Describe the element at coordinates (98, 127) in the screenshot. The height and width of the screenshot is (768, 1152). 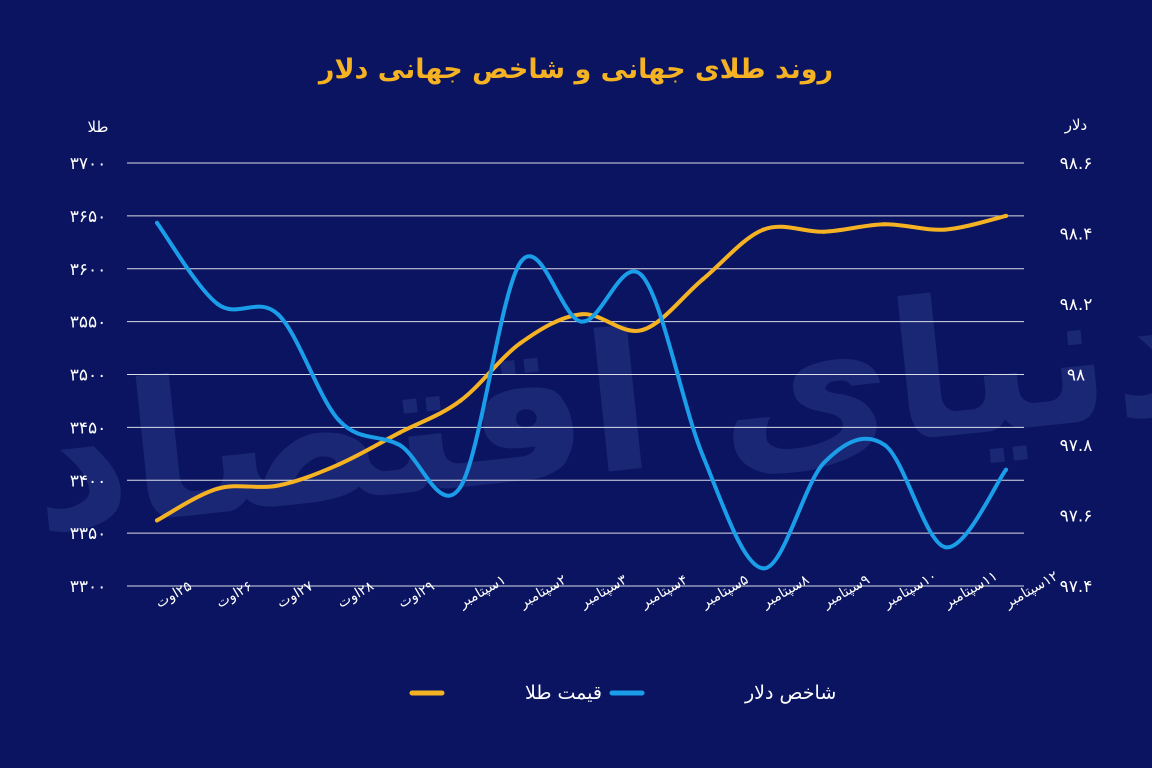
I see `left-axis-label: طلا` at that location.